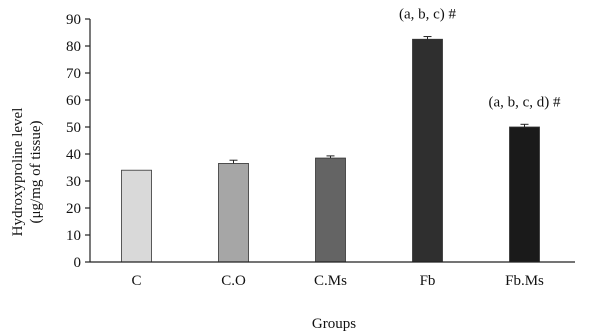 Image resolution: width=597 pixels, height=334 pixels. What do you see at coordinates (427, 150) in the screenshot?
I see `bar-fb` at bounding box center [427, 150].